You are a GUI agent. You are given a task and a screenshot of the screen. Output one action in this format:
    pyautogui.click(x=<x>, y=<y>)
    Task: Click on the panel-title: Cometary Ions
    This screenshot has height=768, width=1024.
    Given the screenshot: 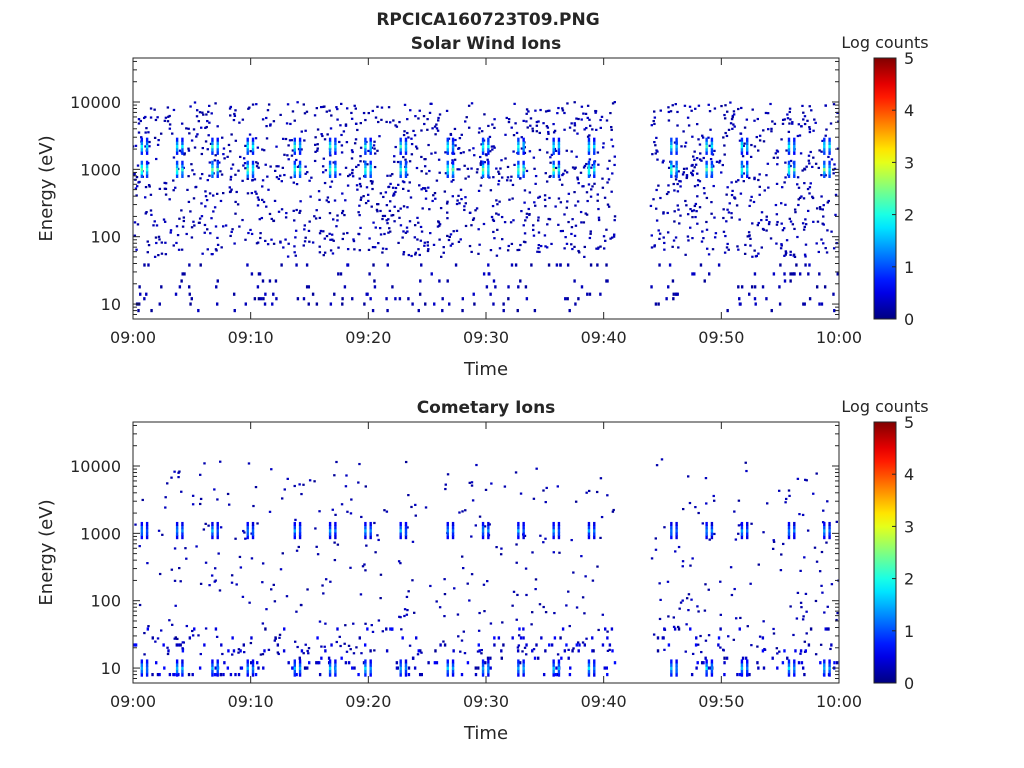 What is the action you would take?
    pyautogui.click(x=486, y=408)
    